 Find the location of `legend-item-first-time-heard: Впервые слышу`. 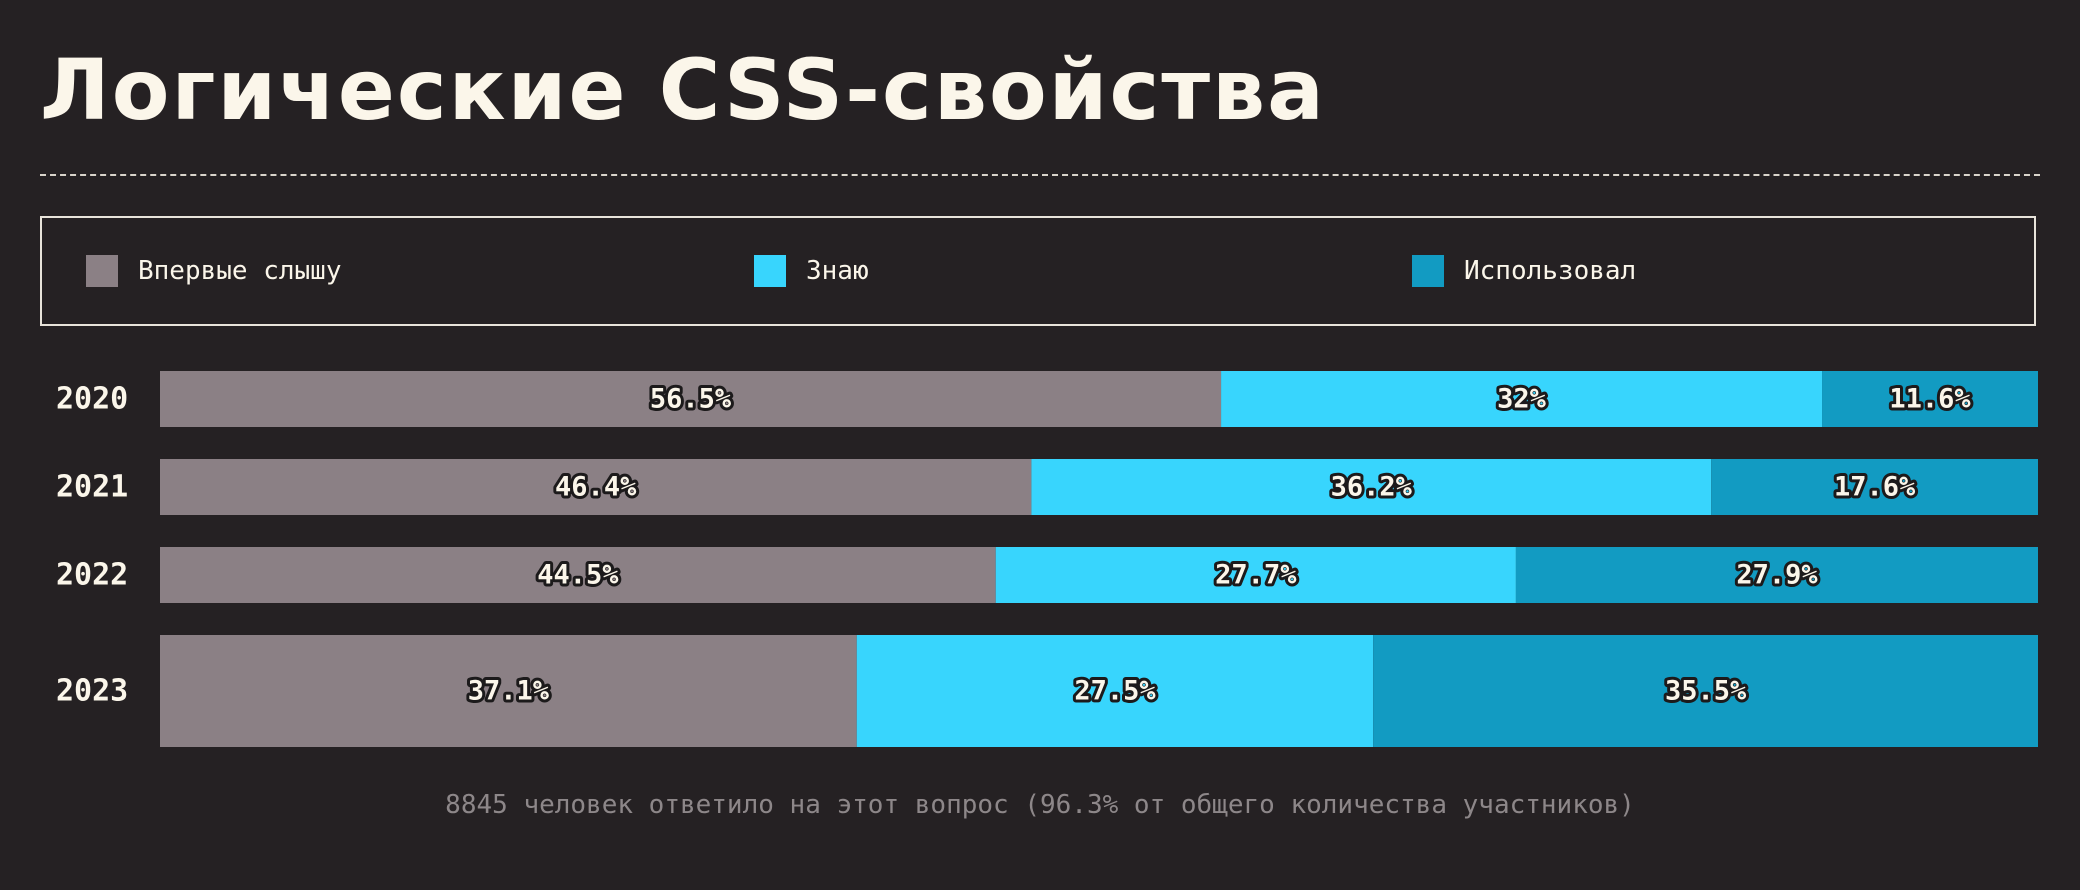

legend-item-first-time-heard: Впервые слышу is located at coordinates (214, 271).